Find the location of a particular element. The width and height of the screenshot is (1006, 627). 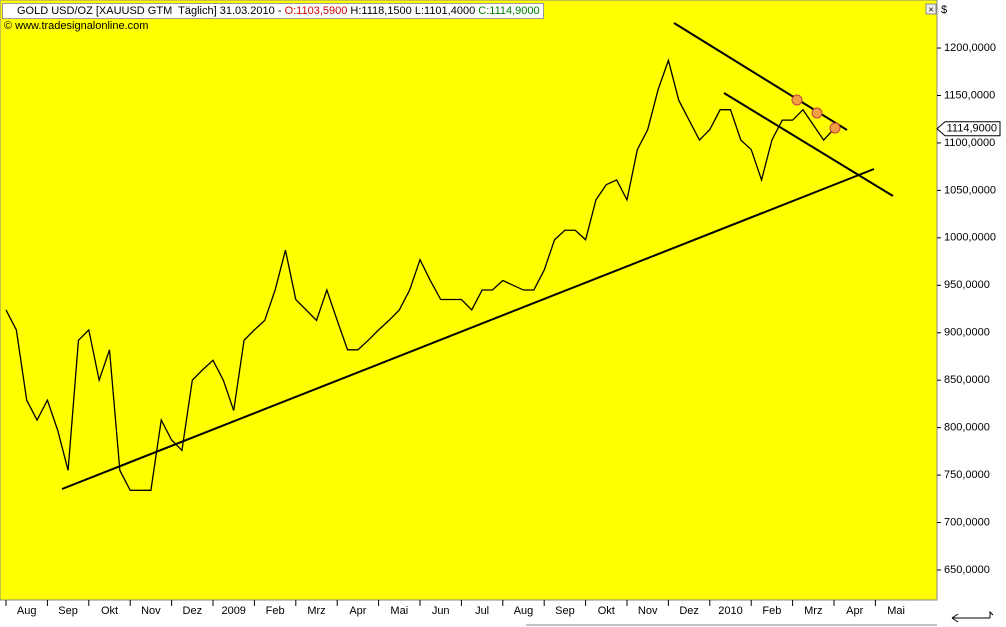

y-tick-label: 1100,0000 is located at coordinates (969, 143).